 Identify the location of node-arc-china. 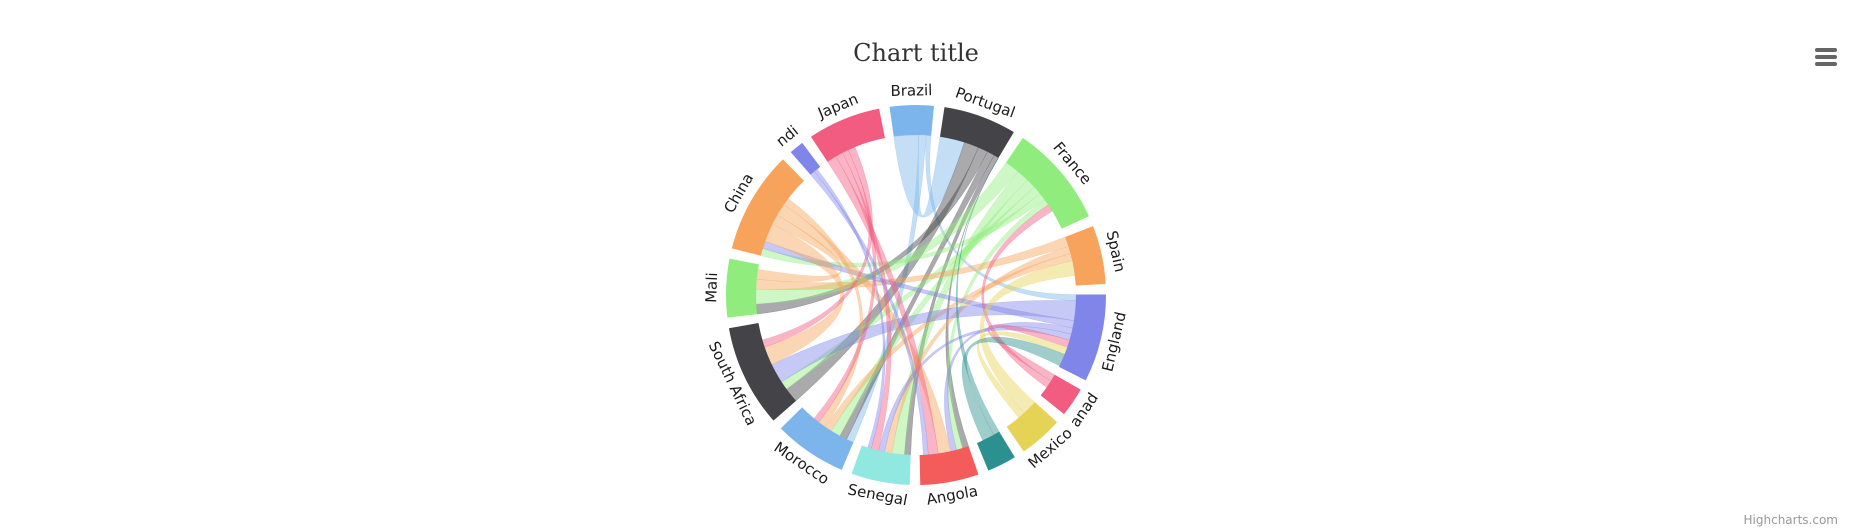
(767, 207).